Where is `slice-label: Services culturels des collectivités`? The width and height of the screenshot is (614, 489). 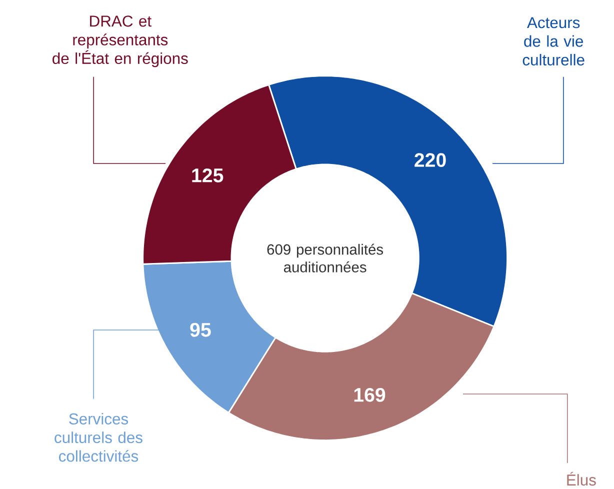
slice-label: Services culturels des collectivités is located at coordinates (98, 437).